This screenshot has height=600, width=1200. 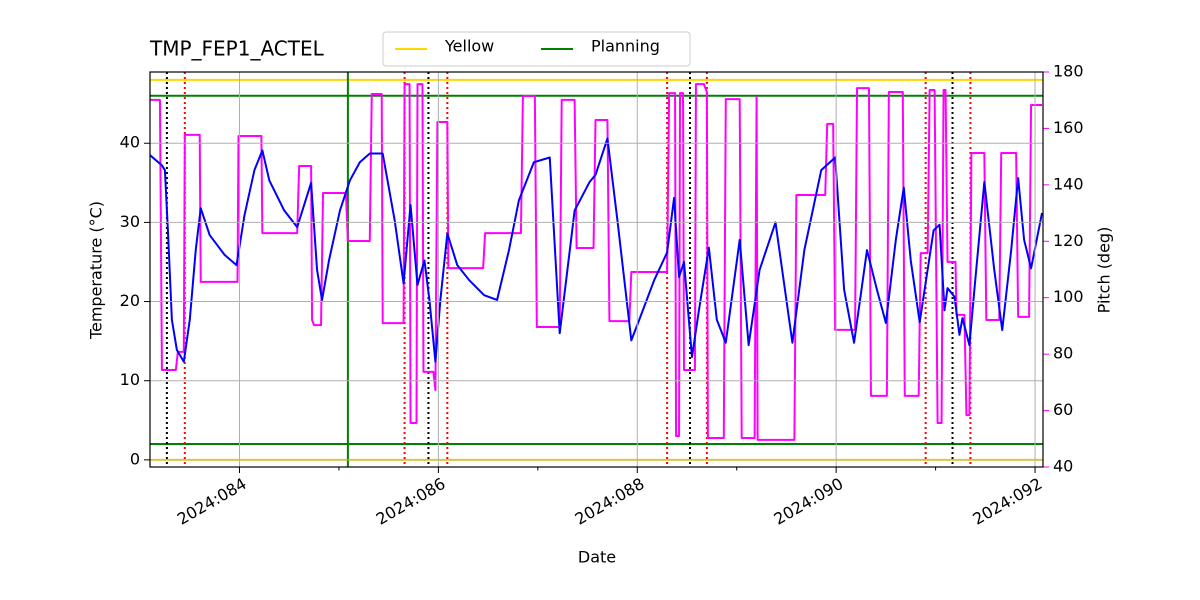 What do you see at coordinates (1068, 183) in the screenshot?
I see `y2-tick-label: 140` at bounding box center [1068, 183].